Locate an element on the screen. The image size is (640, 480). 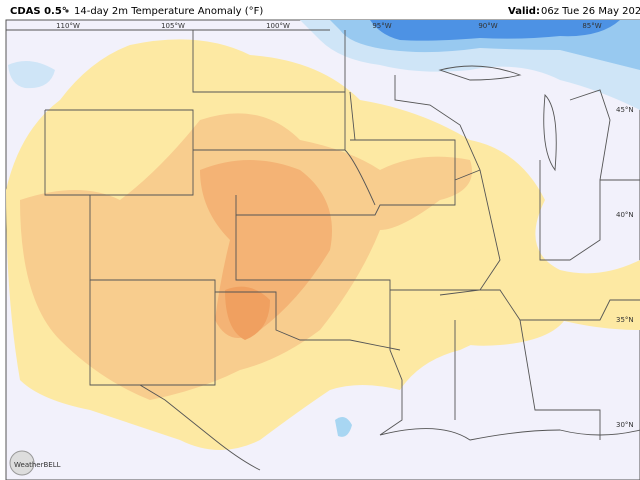
lat-label: 40°N is located at coordinates (625, 215).